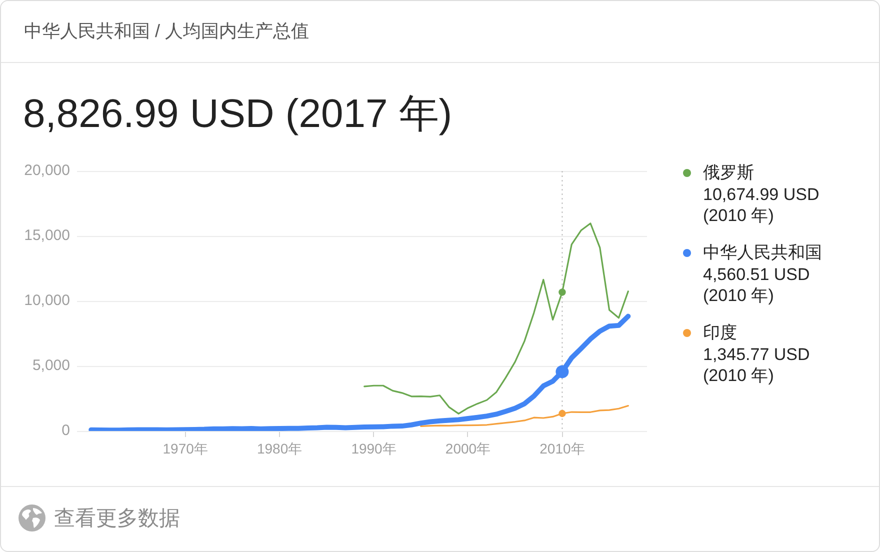 Image resolution: width=880 pixels, height=552 pixels. Describe the element at coordinates (373, 448) in the screenshot. I see `x-tick-label: 1990年` at that location.